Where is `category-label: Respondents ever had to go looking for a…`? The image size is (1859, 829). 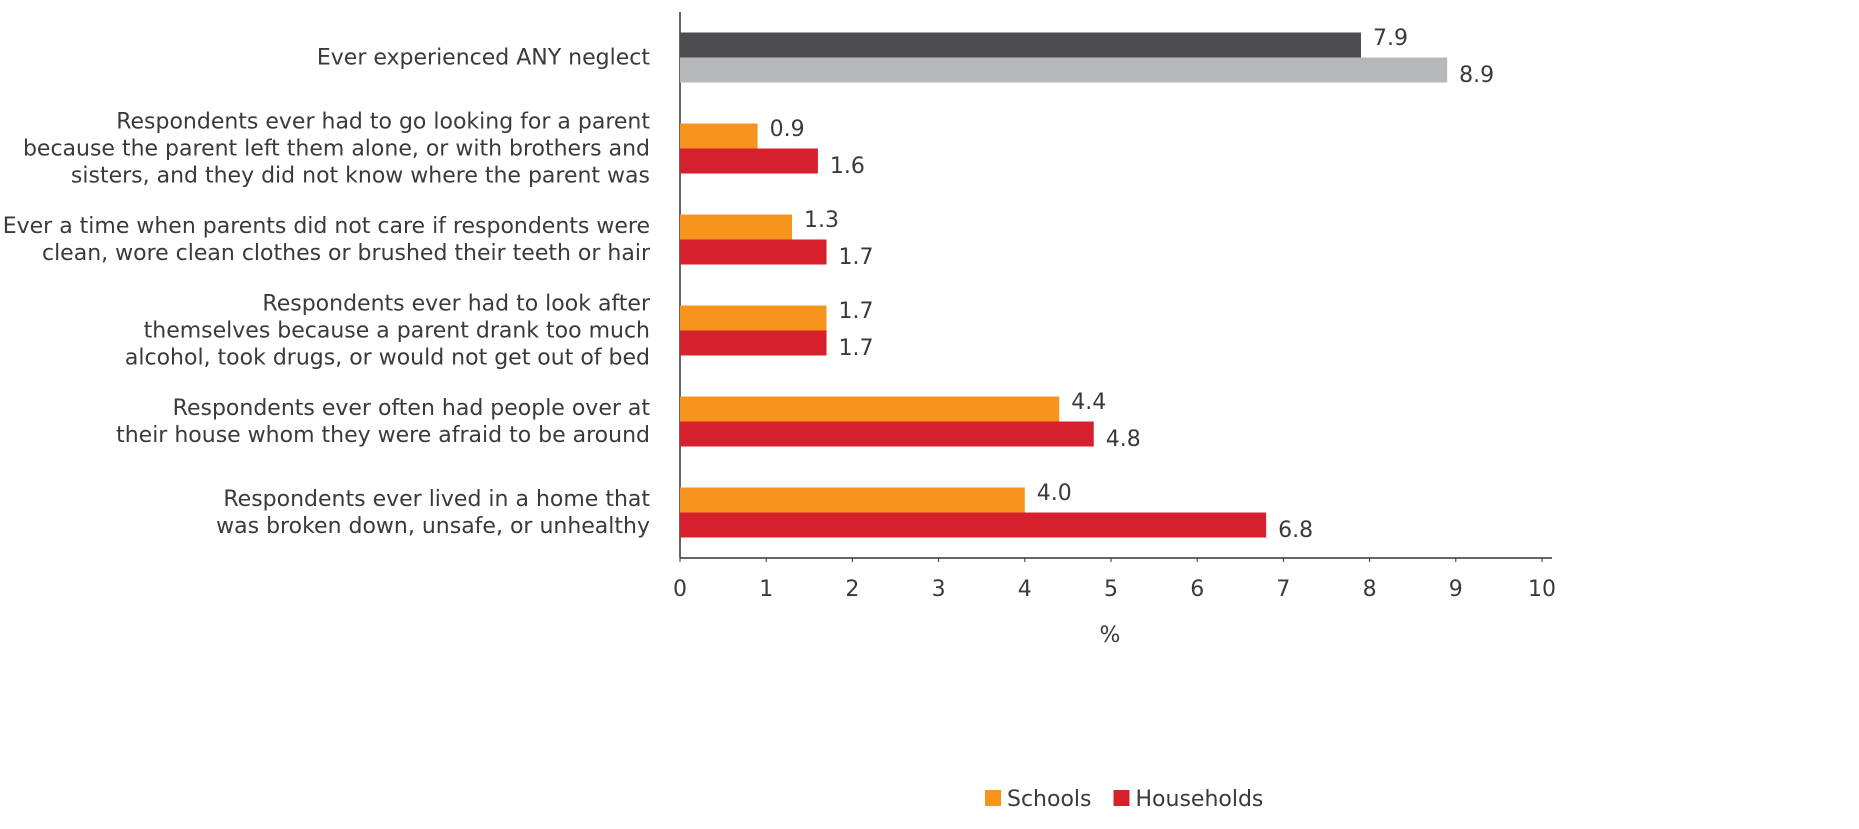 category-label: Respondents ever had to go looking for a… is located at coordinates (336, 148).